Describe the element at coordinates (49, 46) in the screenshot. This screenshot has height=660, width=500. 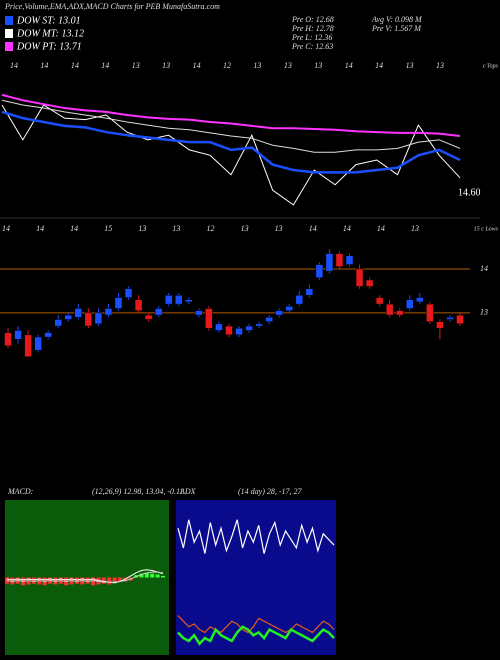
I see `legend-label: DOW PT: 13.71` at that location.